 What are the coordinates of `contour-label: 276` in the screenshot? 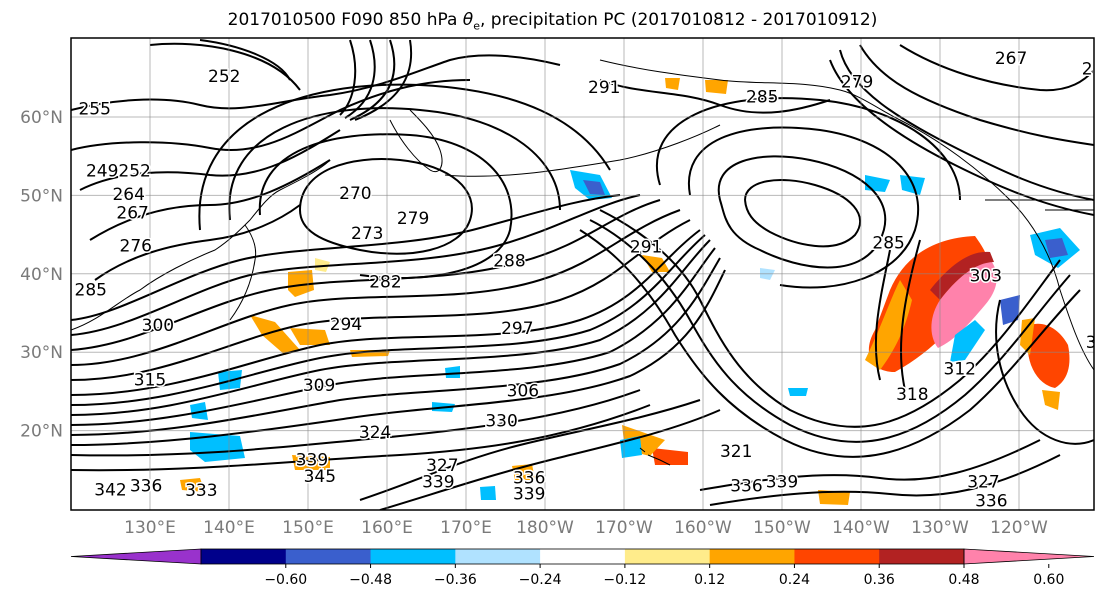 It's located at (136, 247).